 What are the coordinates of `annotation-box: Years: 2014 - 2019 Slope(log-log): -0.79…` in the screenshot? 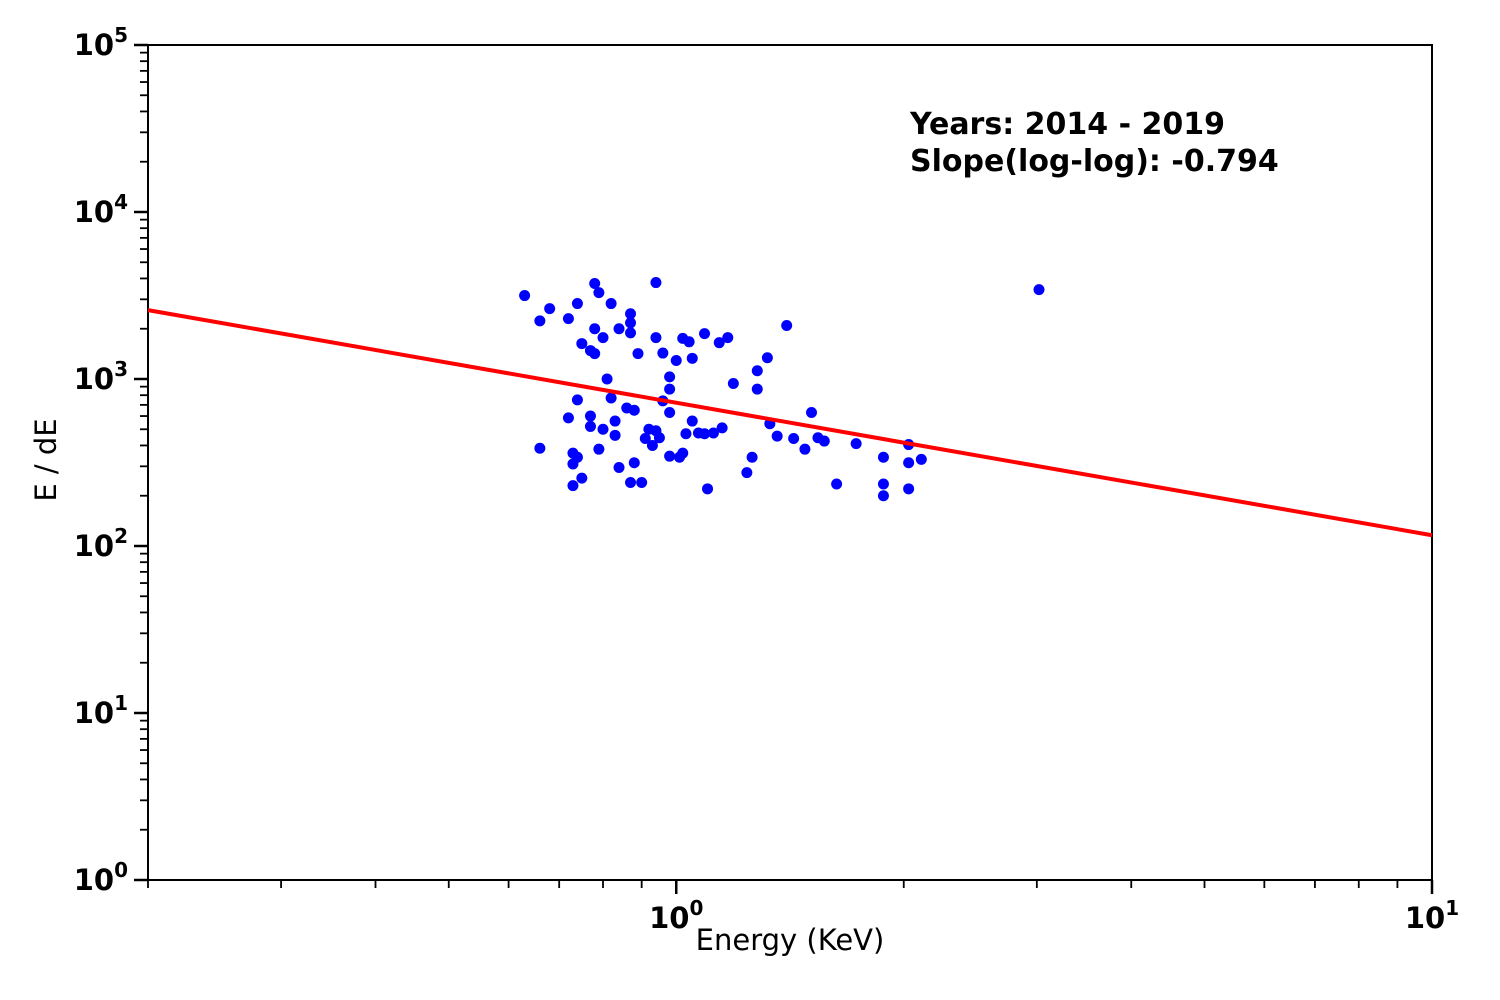 It's located at (1094, 143).